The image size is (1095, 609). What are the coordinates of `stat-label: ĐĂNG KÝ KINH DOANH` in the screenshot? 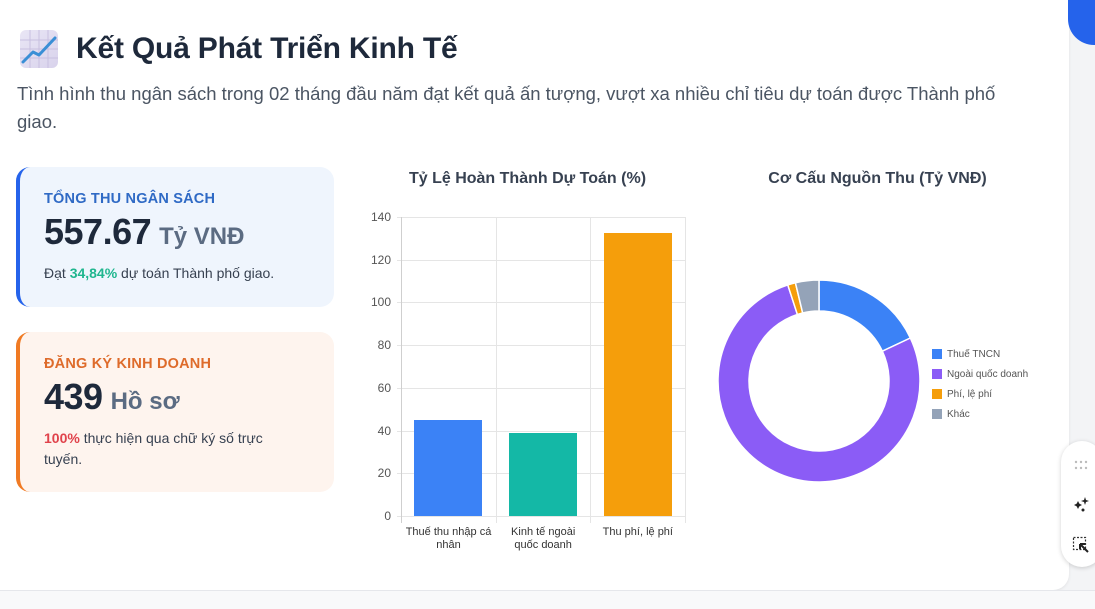 It's located at (128, 364).